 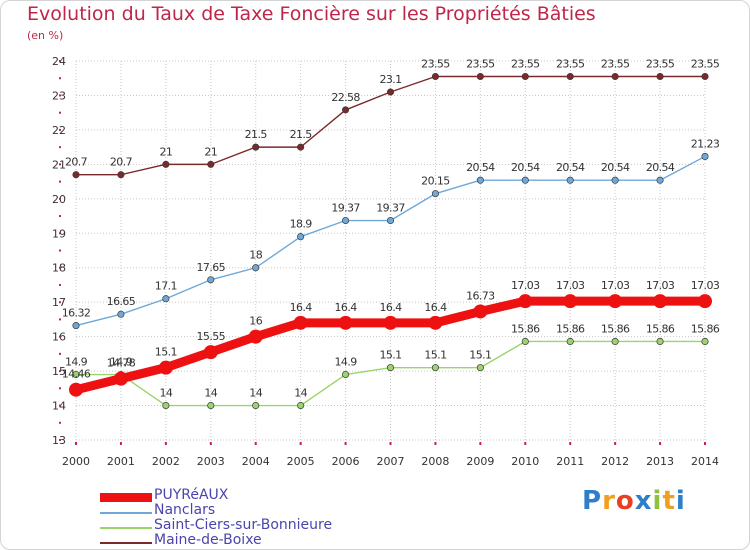 I want to click on data-label: 17.1, so click(x=166, y=286).